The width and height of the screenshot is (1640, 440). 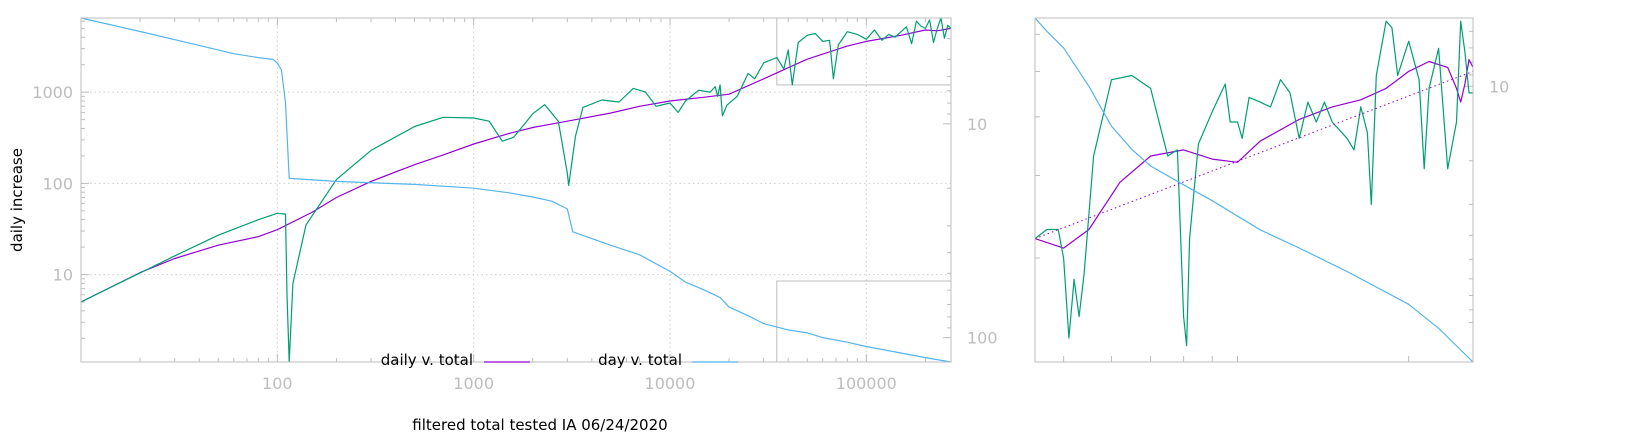 I want to click on x-tick-label: 100000, so click(x=866, y=383).